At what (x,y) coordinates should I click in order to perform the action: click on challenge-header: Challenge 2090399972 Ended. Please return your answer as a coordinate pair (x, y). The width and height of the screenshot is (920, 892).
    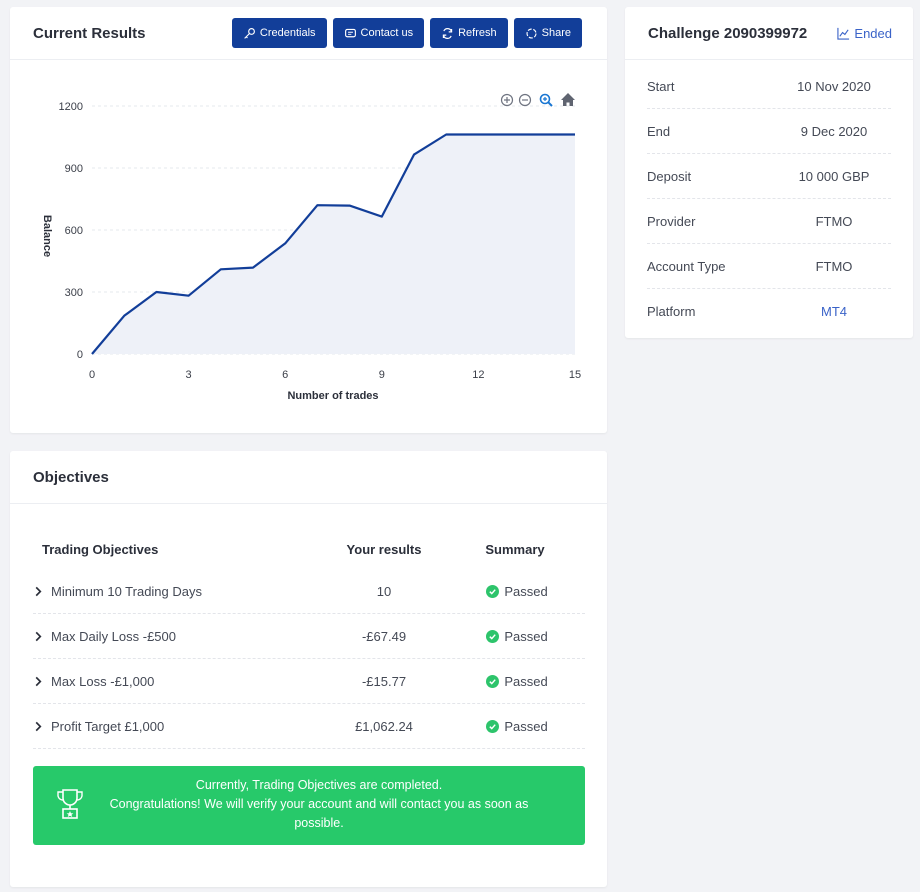
    Looking at the image, I should click on (769, 33).